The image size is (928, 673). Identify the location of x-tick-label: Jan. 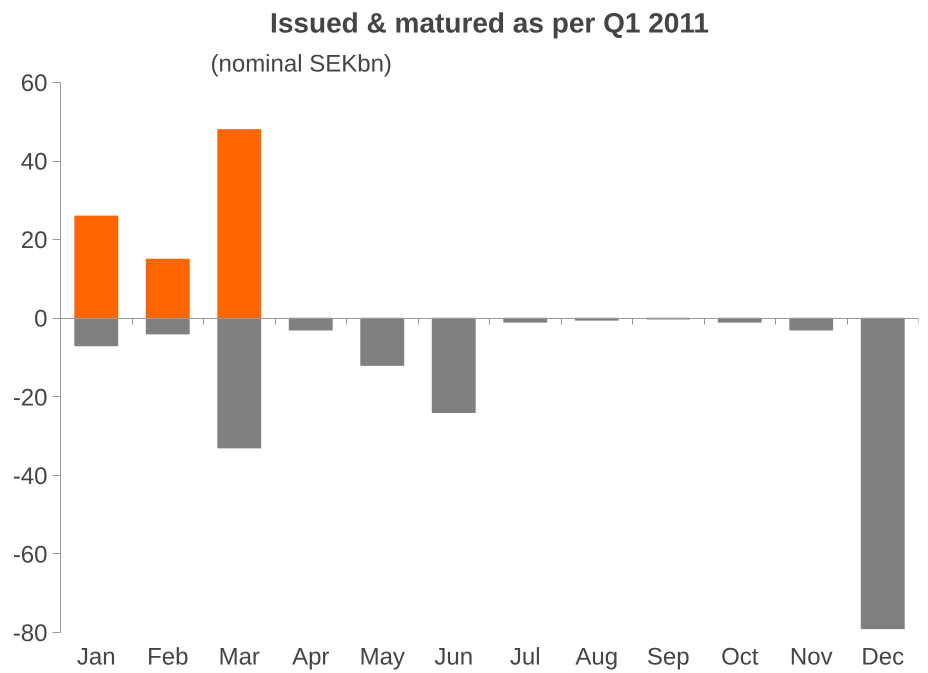
(96, 657).